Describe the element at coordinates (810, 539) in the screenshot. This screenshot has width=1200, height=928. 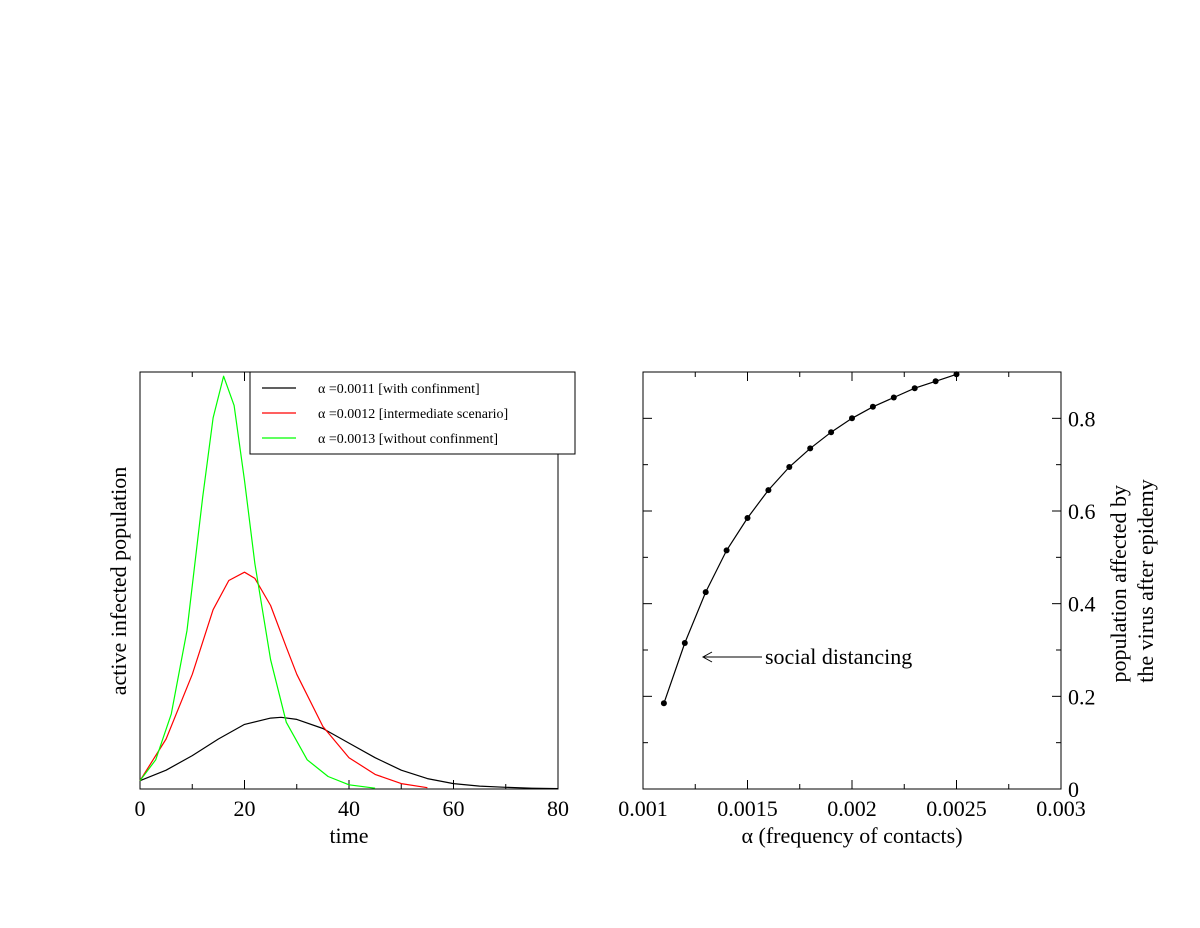
I see `right-series` at that location.